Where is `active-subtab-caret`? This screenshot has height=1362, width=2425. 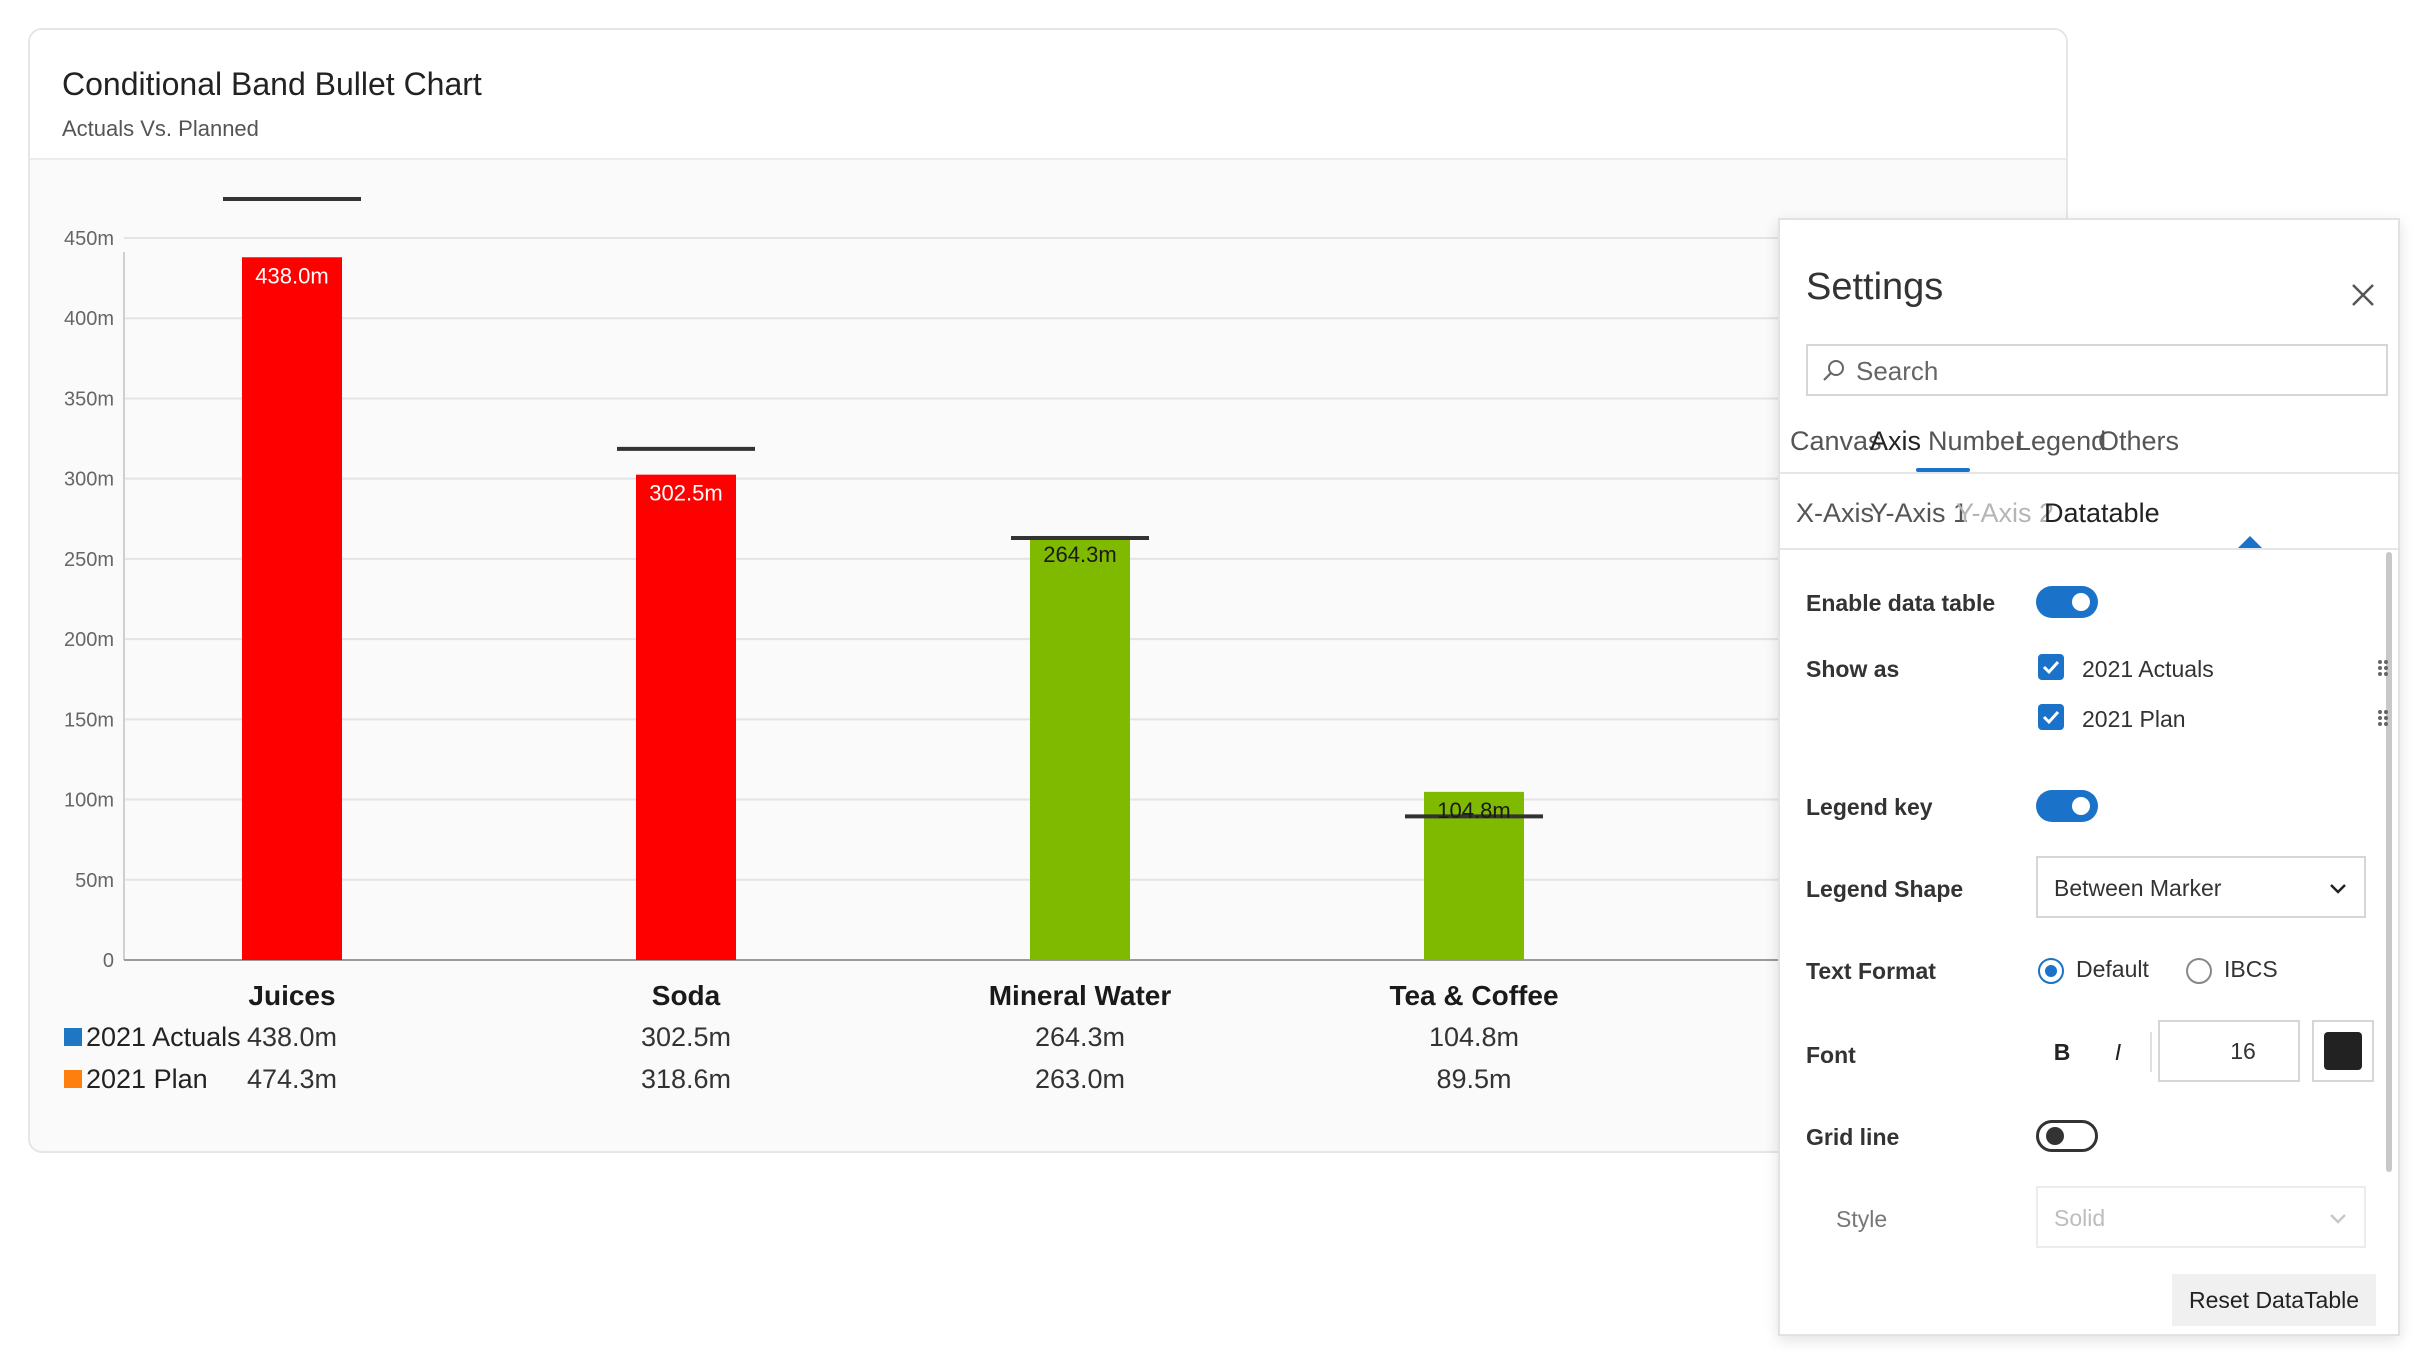 active-subtab-caret is located at coordinates (2250, 542).